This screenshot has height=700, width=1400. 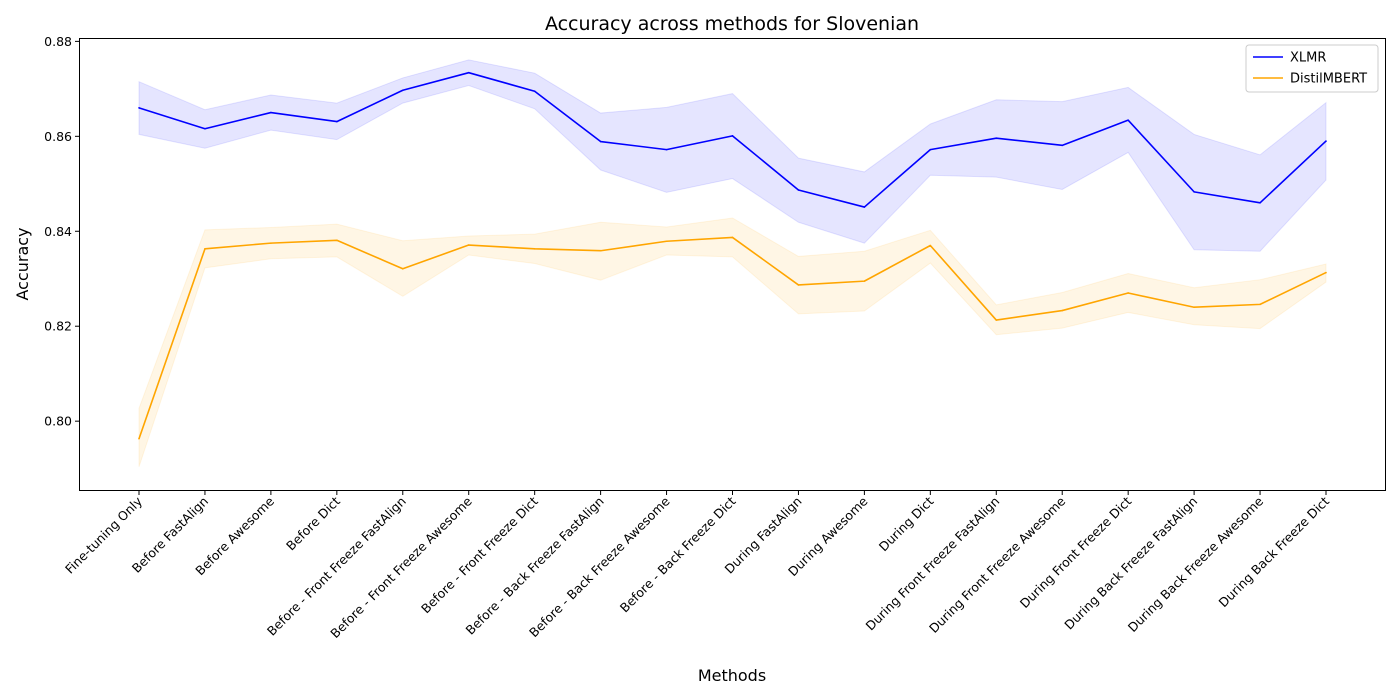 What do you see at coordinates (58, 231) in the screenshot?
I see `y-tick-label: 0.84` at bounding box center [58, 231].